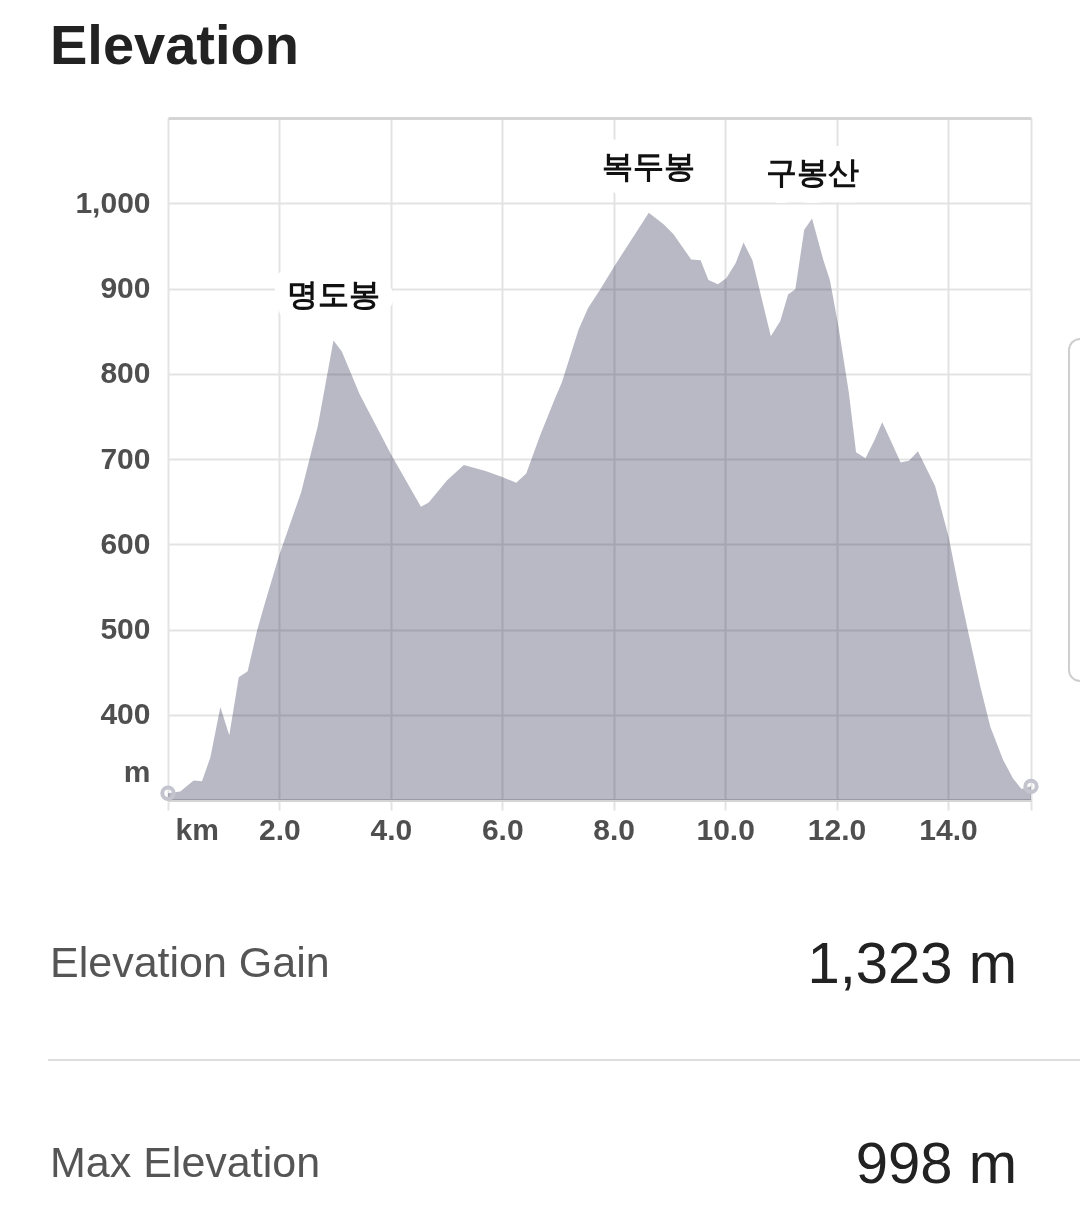 This screenshot has height=1211, width=1080. Describe the element at coordinates (912, 962) in the screenshot. I see `text: 1,323 m` at that location.